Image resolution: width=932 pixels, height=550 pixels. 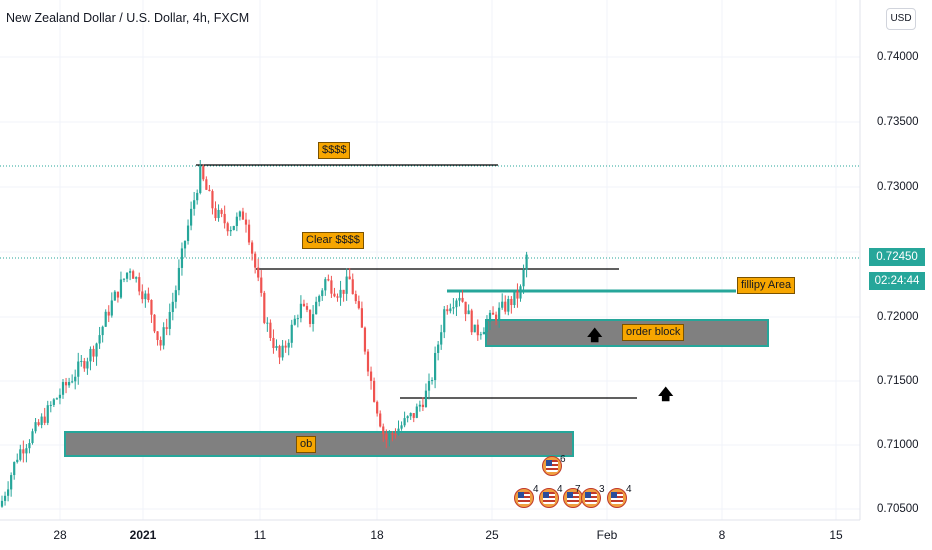 I want to click on x-tick: 28, so click(x=60, y=535).